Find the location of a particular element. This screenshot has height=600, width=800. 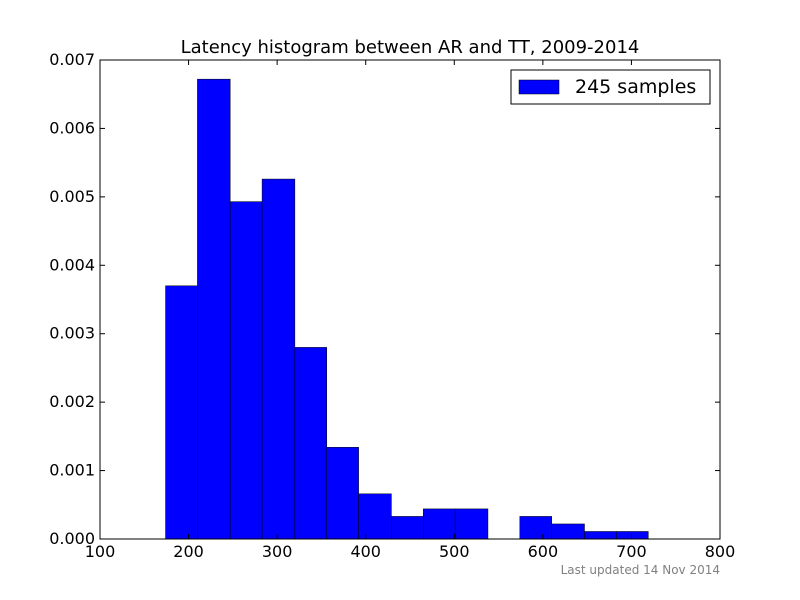

y-tick-label: 0.004 is located at coordinates (72, 264).